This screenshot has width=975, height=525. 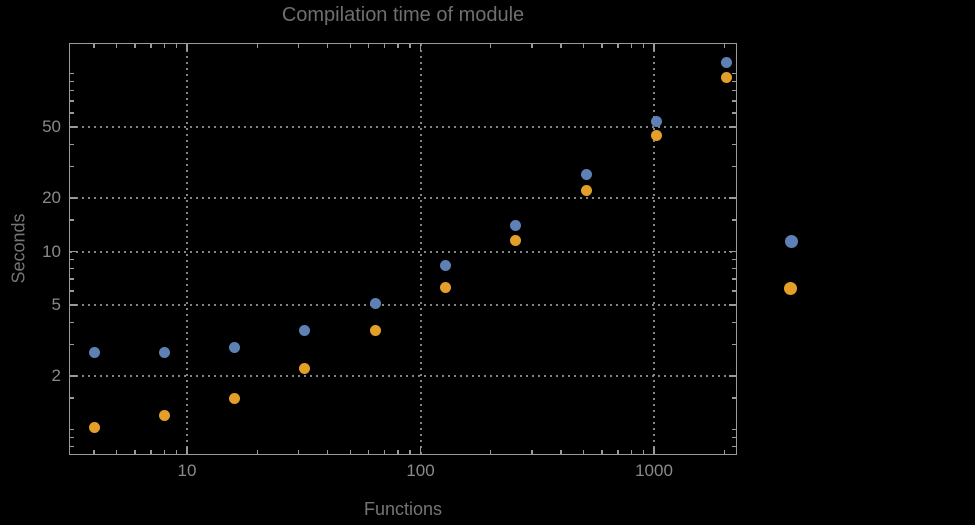 I want to click on y-tick-label: 20, so click(x=51, y=197).